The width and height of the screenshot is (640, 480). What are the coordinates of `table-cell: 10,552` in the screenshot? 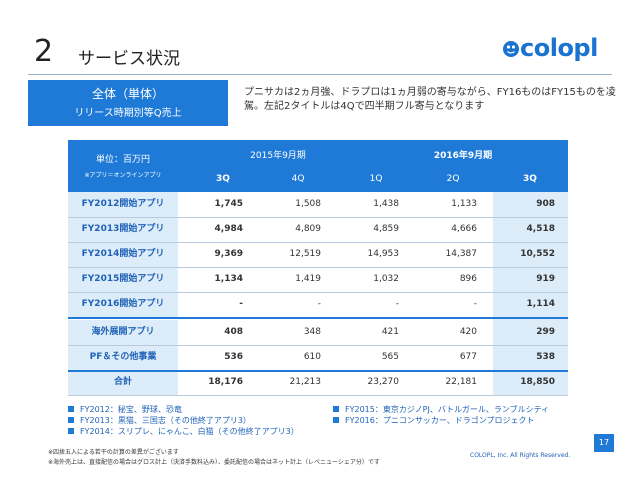 It's located at (537, 254).